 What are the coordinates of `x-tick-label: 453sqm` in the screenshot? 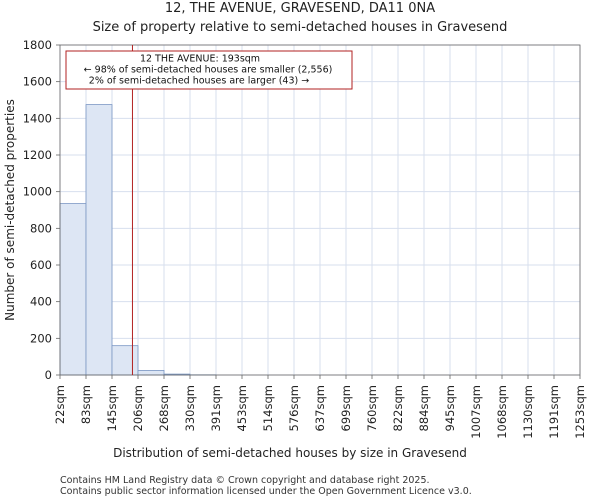 It's located at (242, 408).